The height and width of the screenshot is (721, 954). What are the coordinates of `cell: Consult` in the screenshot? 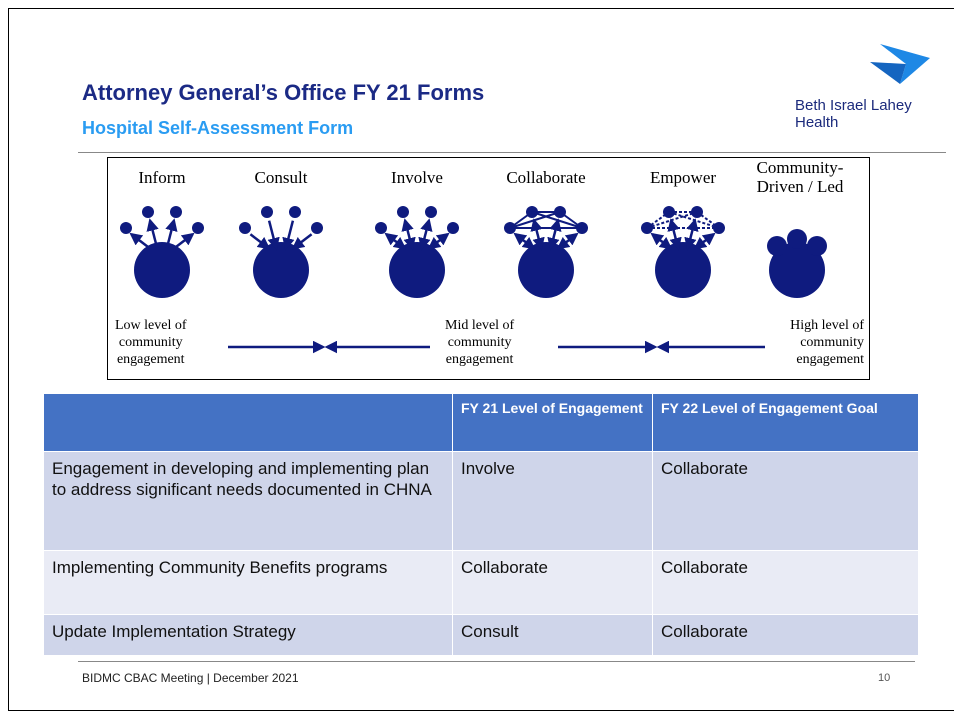 It's located at (552, 635).